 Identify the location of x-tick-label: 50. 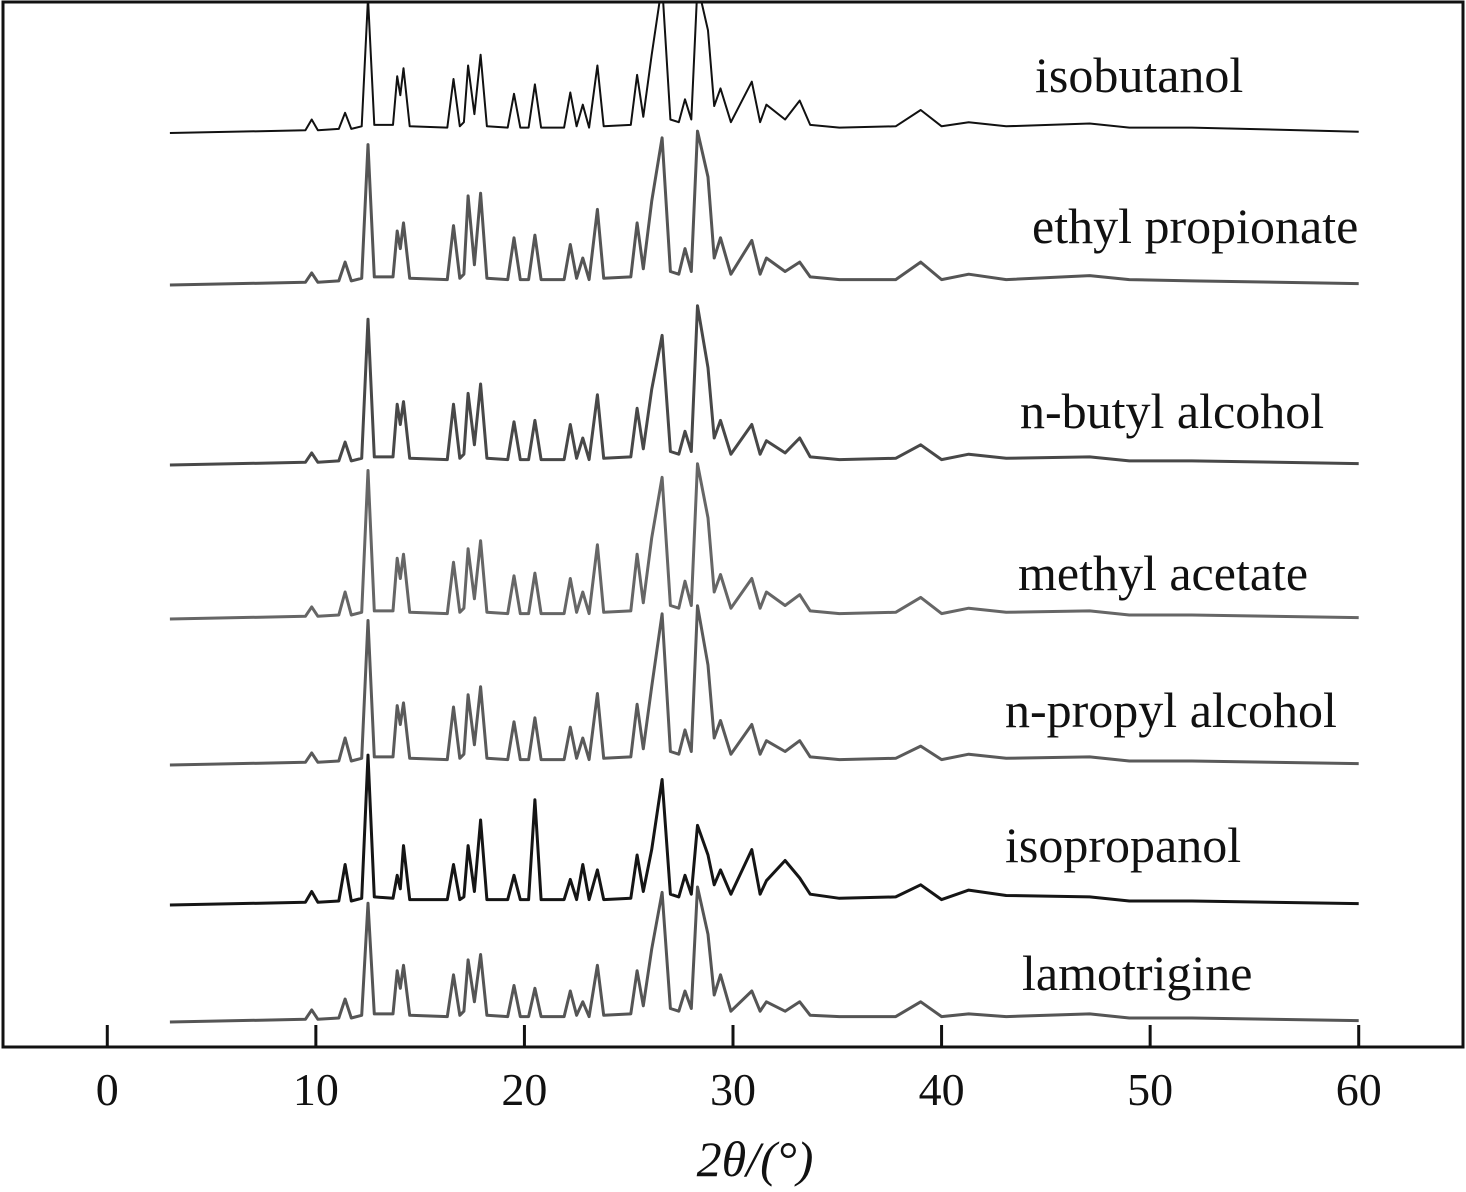
(1150, 1089).